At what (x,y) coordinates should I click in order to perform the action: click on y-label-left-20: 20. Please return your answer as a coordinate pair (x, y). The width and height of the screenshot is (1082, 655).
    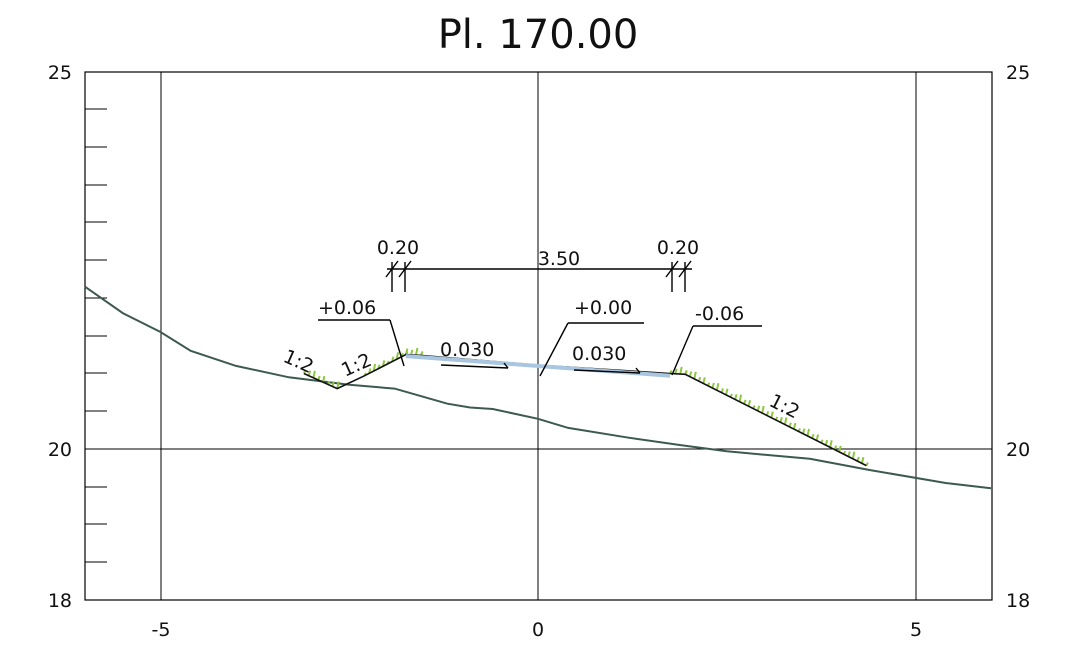
    Looking at the image, I should click on (60, 450).